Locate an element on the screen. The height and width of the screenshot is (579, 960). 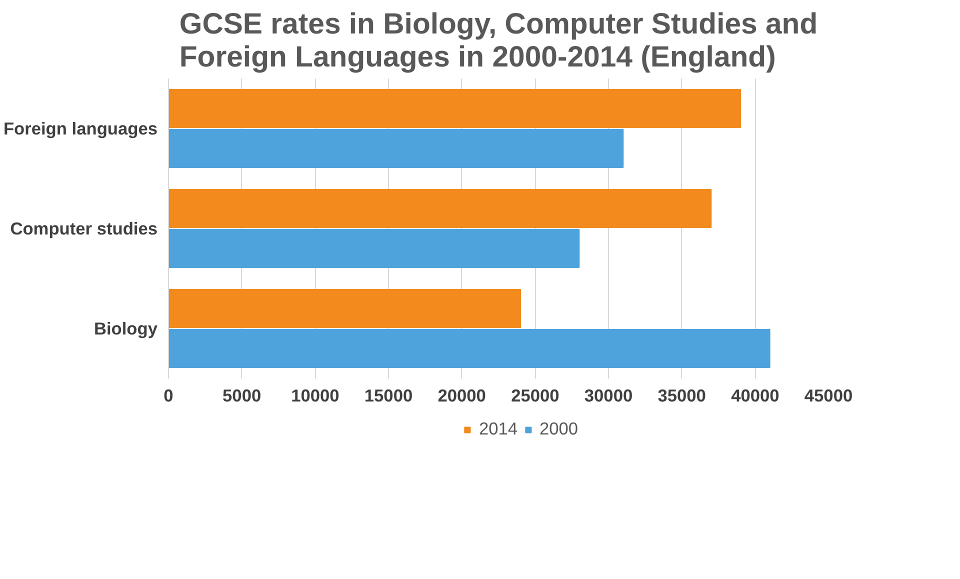
x-tick-label: 40000 is located at coordinates (755, 396).